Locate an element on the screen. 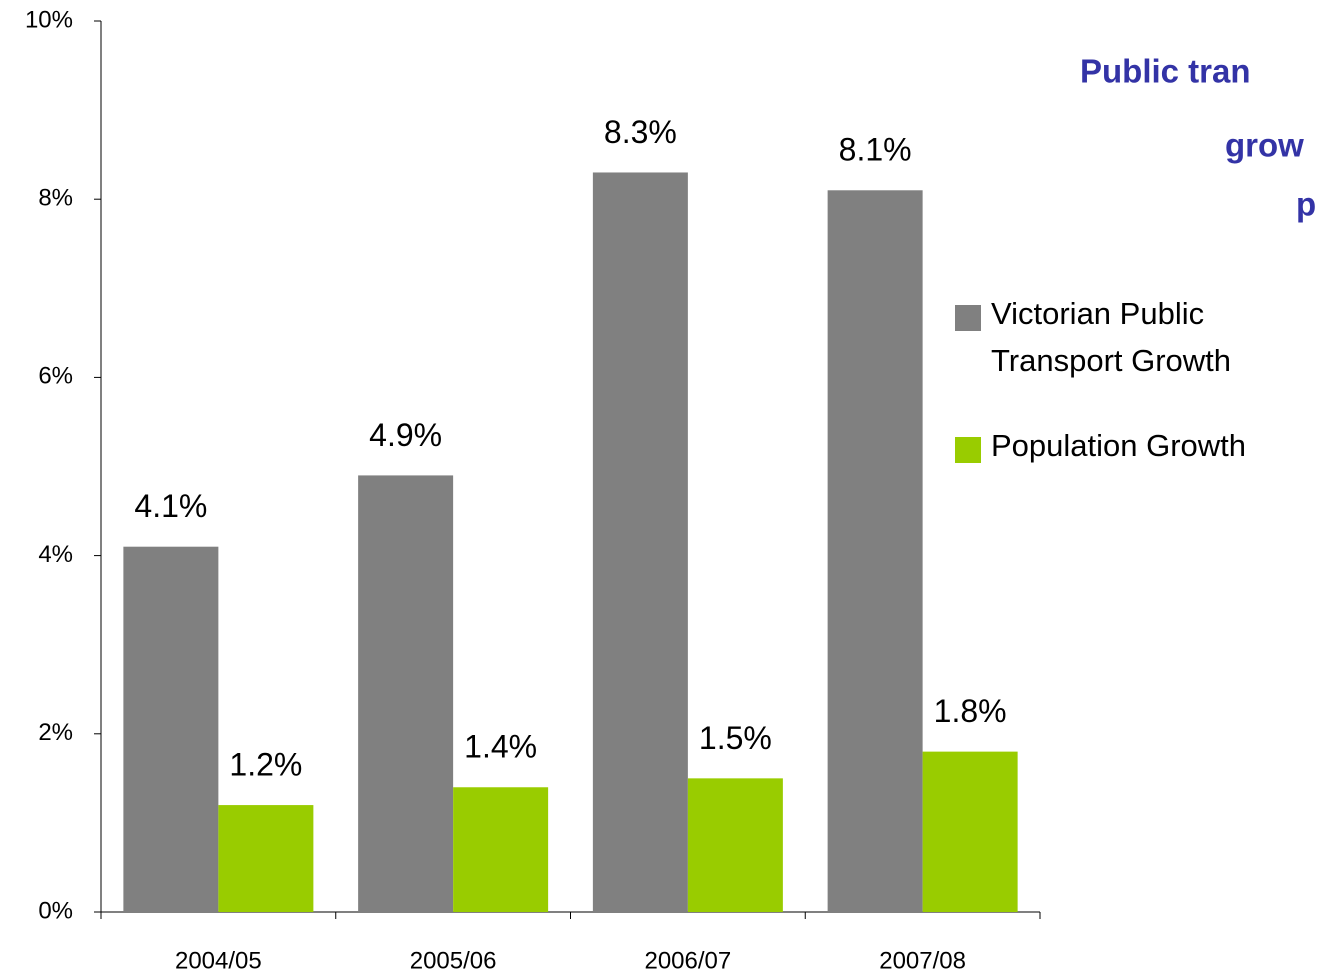  x-tick-label: 2006/07 is located at coordinates (687, 960).